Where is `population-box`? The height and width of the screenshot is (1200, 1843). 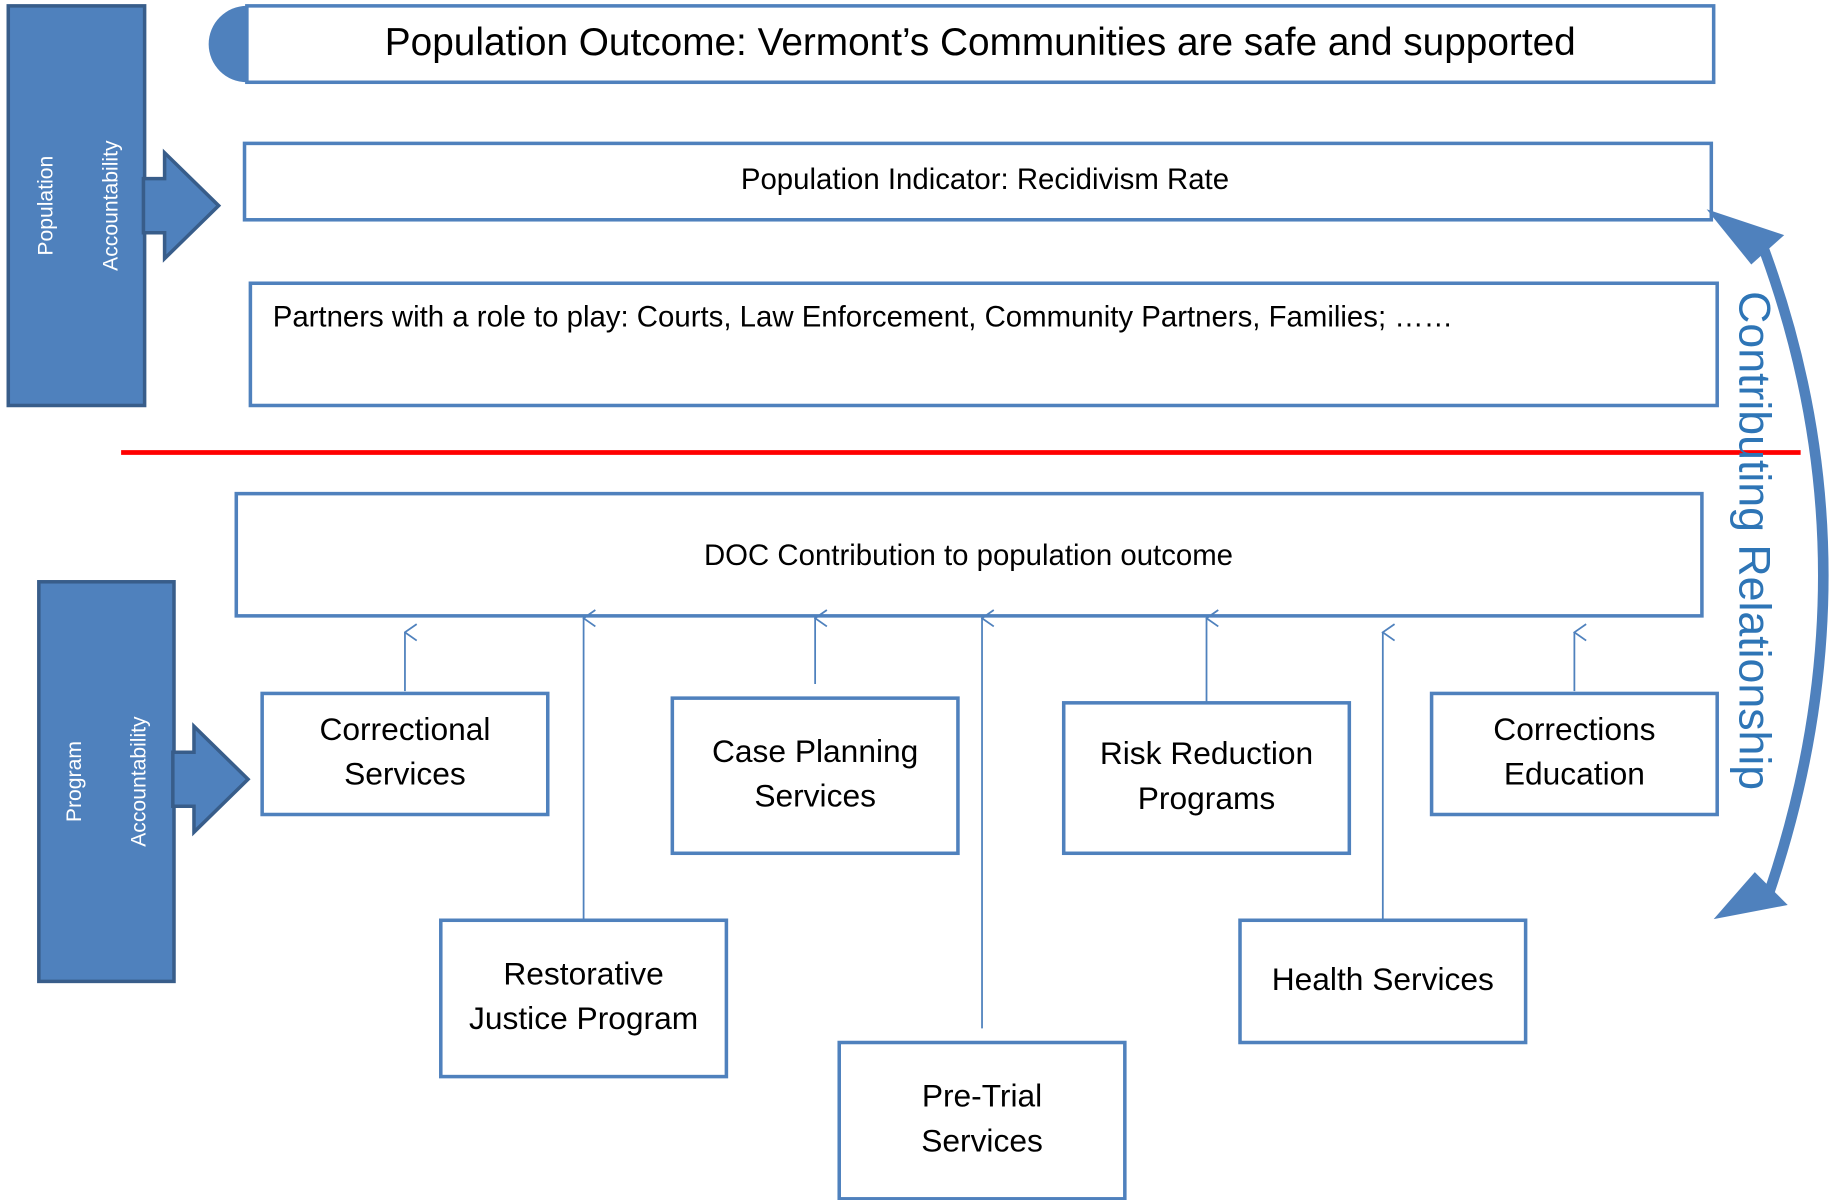
population-box is located at coordinates (76, 206).